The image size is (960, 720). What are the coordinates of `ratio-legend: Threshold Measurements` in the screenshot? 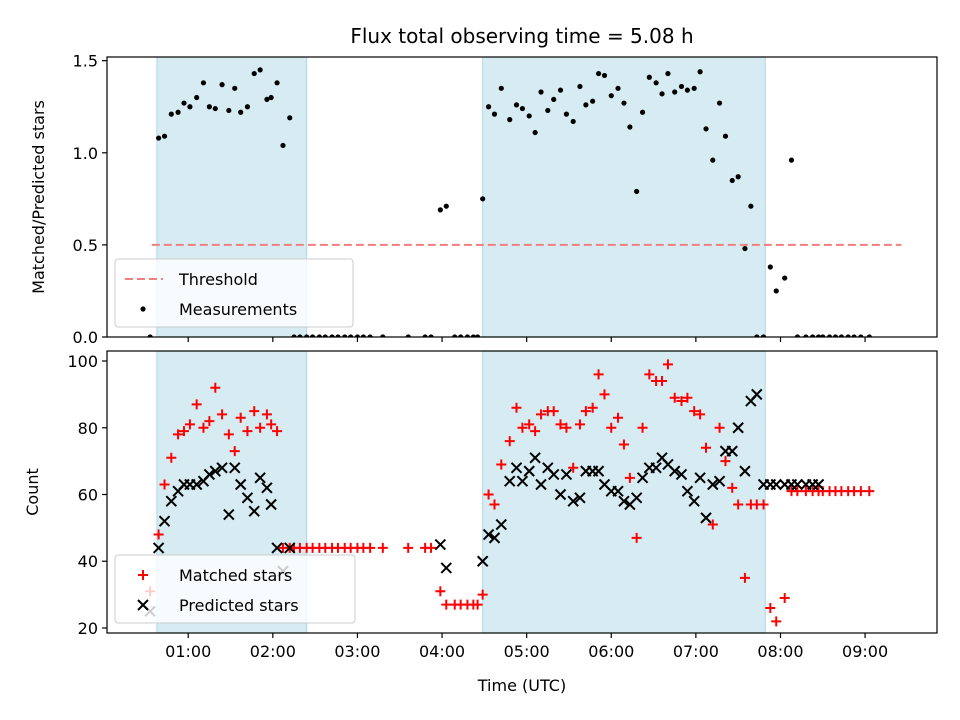 It's located at (234, 293).